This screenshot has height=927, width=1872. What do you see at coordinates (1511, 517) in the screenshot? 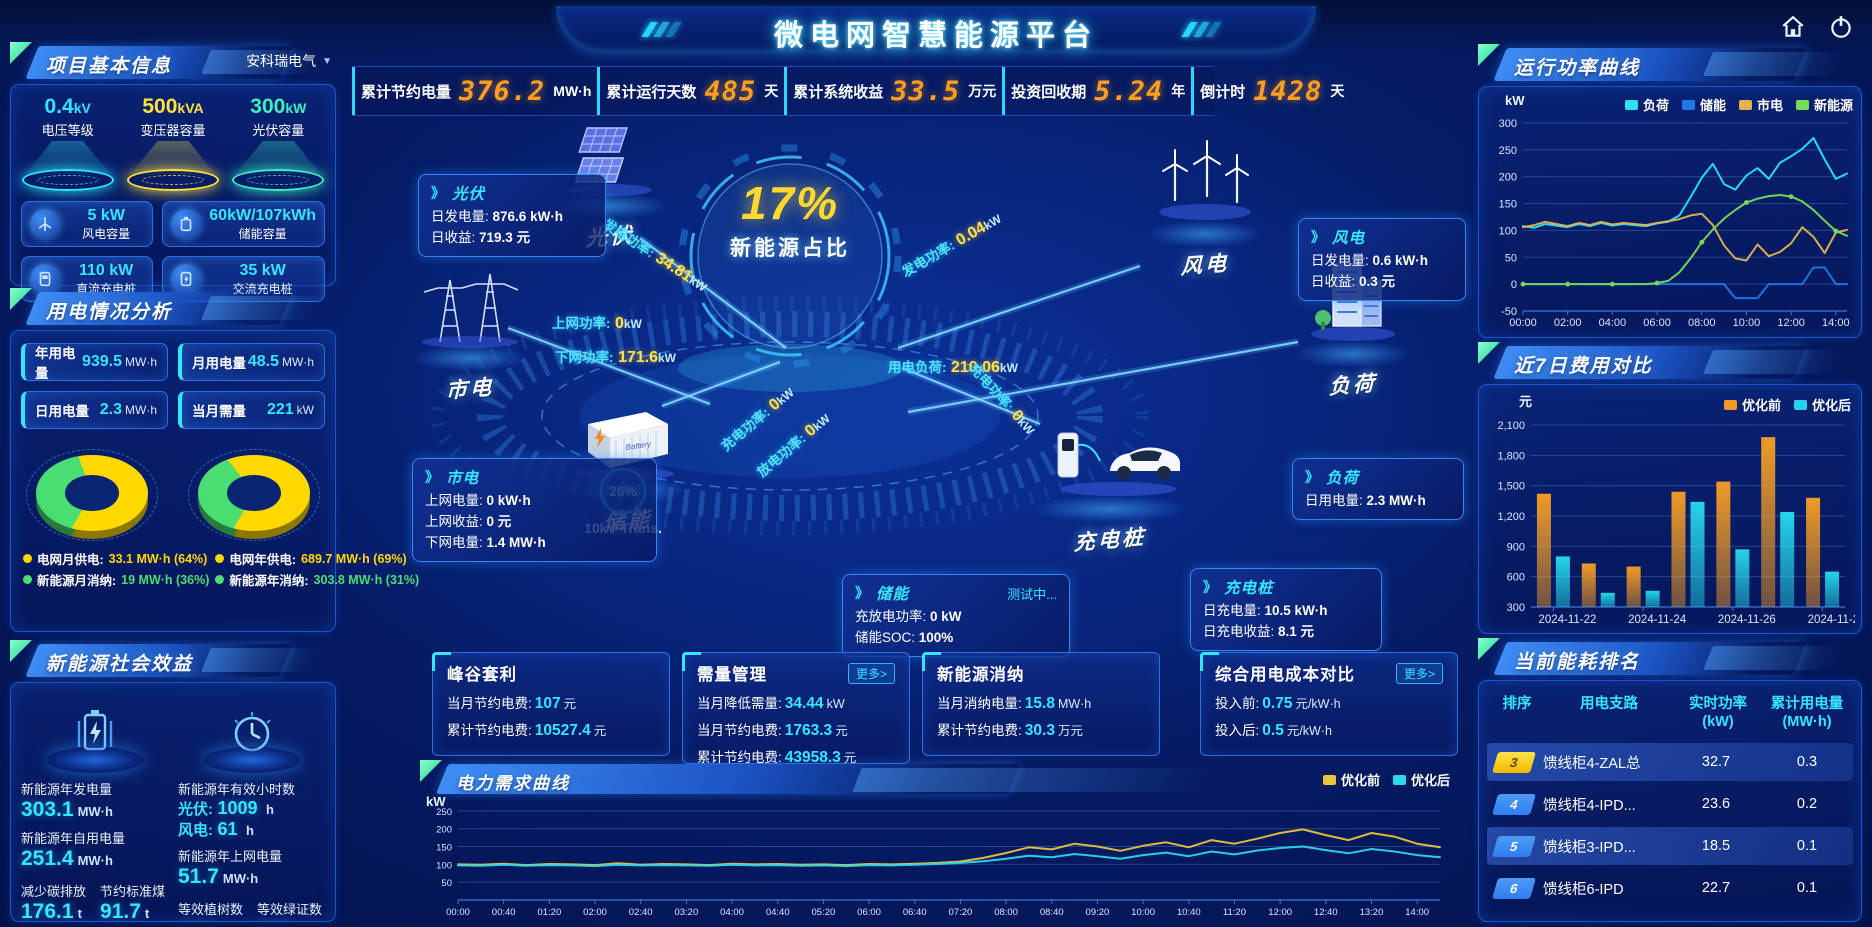
I see `svg-text: 1,200` at bounding box center [1511, 517].